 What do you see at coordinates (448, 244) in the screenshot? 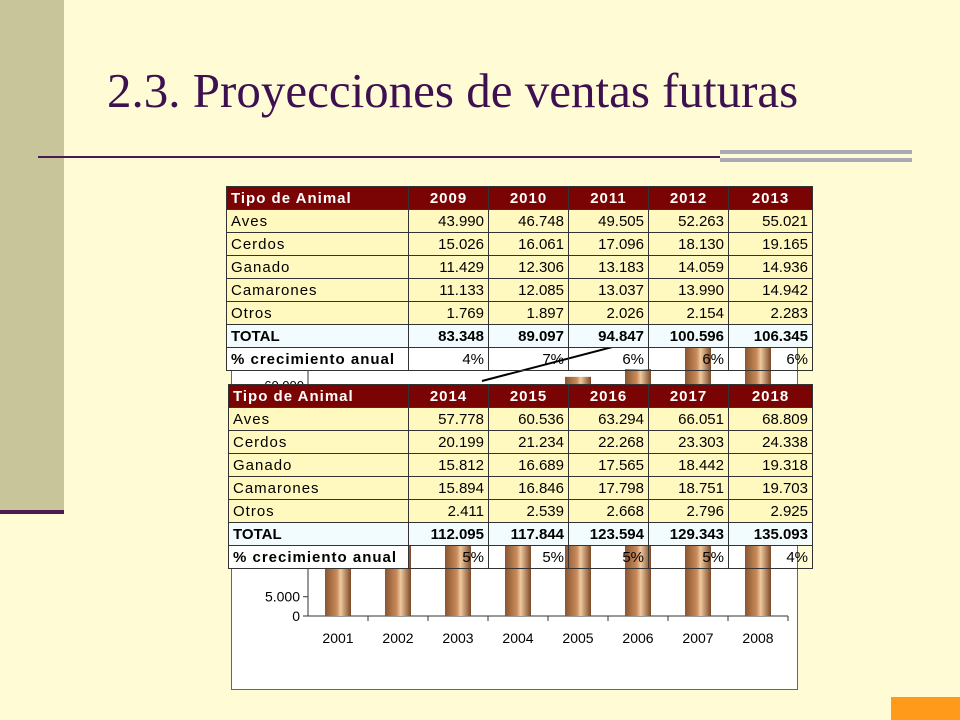
I see `table-cell: 15.026` at bounding box center [448, 244].